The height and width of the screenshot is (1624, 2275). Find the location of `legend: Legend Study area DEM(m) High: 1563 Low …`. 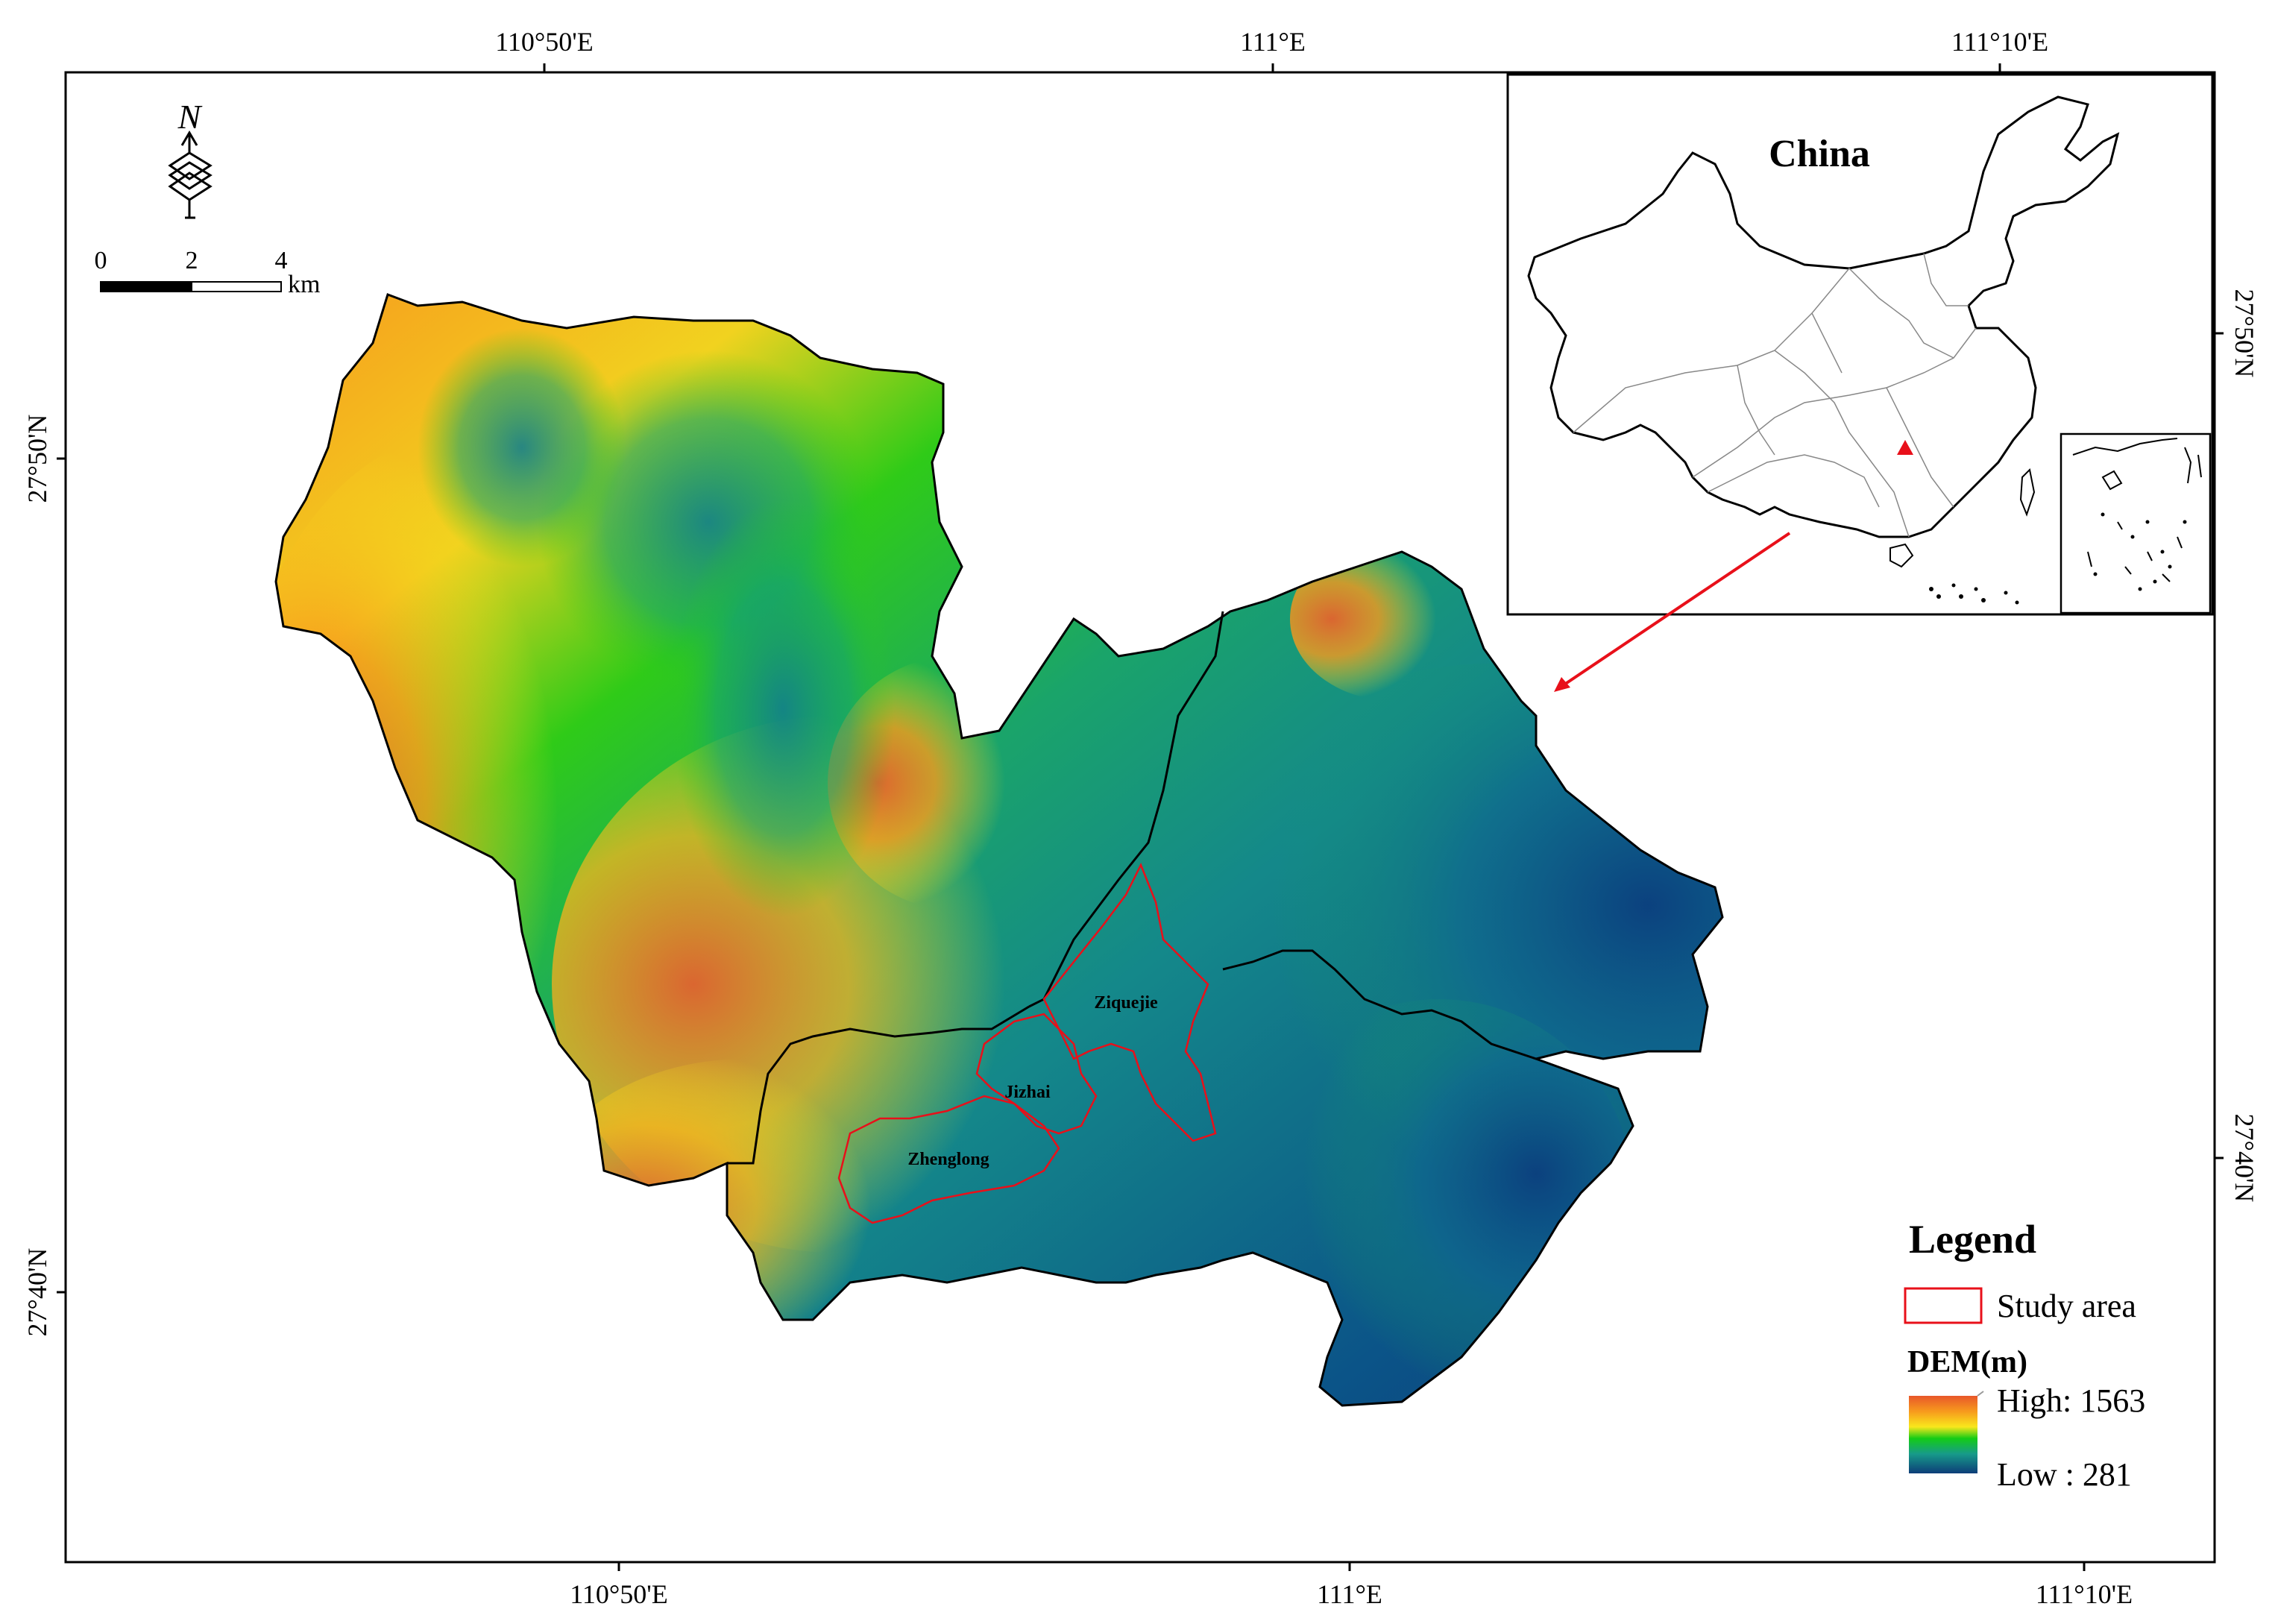

legend: Legend Study area DEM(m) High: 1563 Low … is located at coordinates (2024, 1355).